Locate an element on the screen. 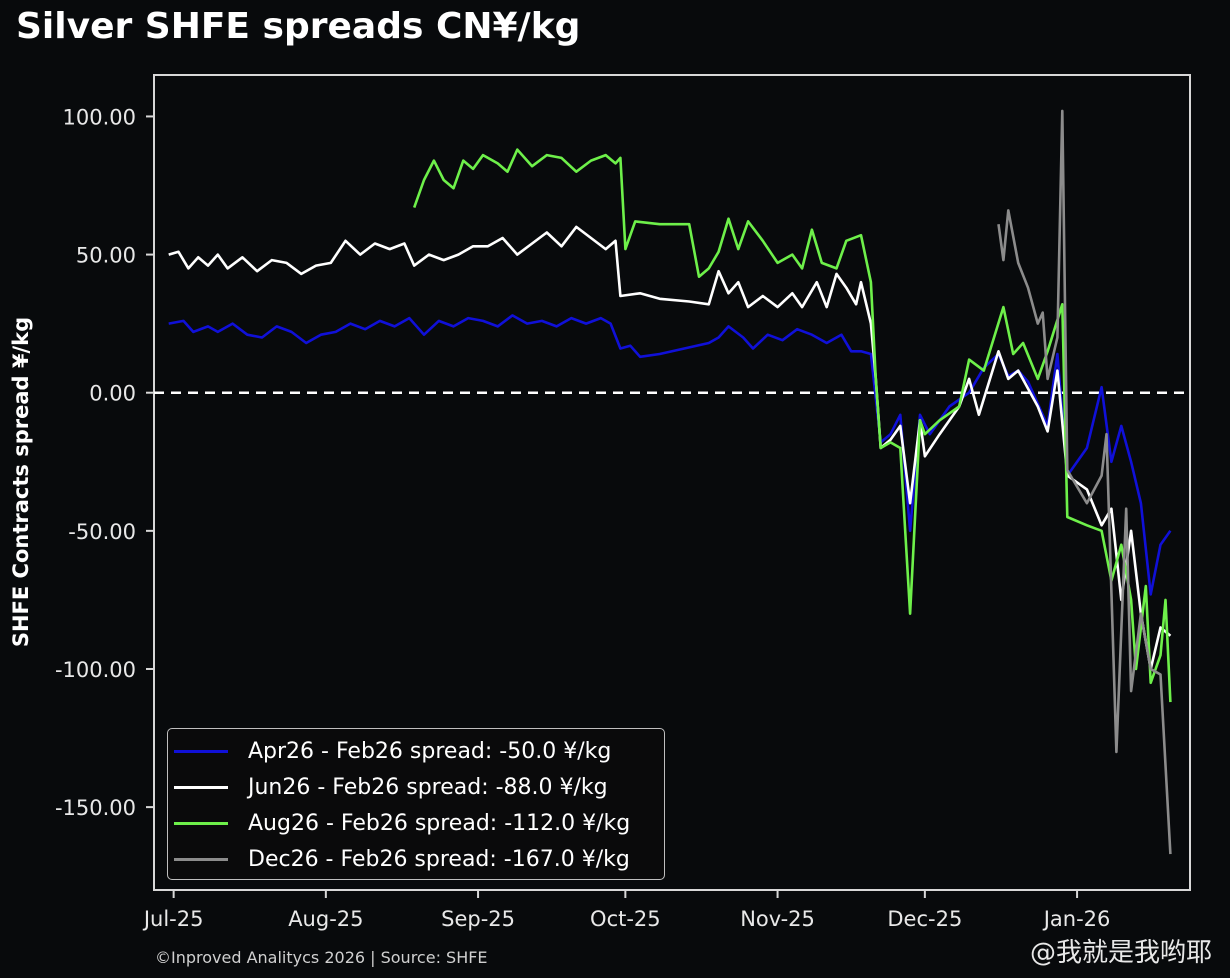 This screenshot has height=978, width=1230. x-tick-label: Sep-25 is located at coordinates (478, 919).